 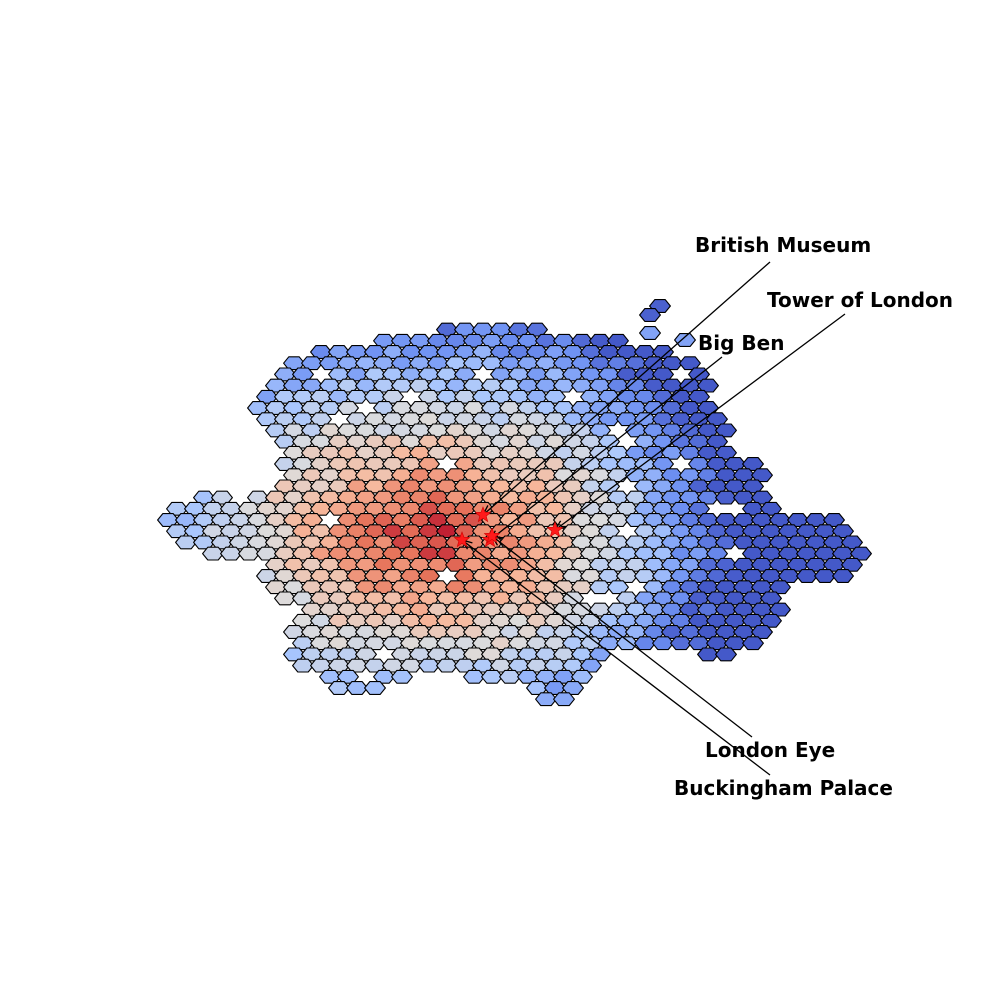 What do you see at coordinates (483, 514) in the screenshot?
I see `star-marker-british-museum` at bounding box center [483, 514].